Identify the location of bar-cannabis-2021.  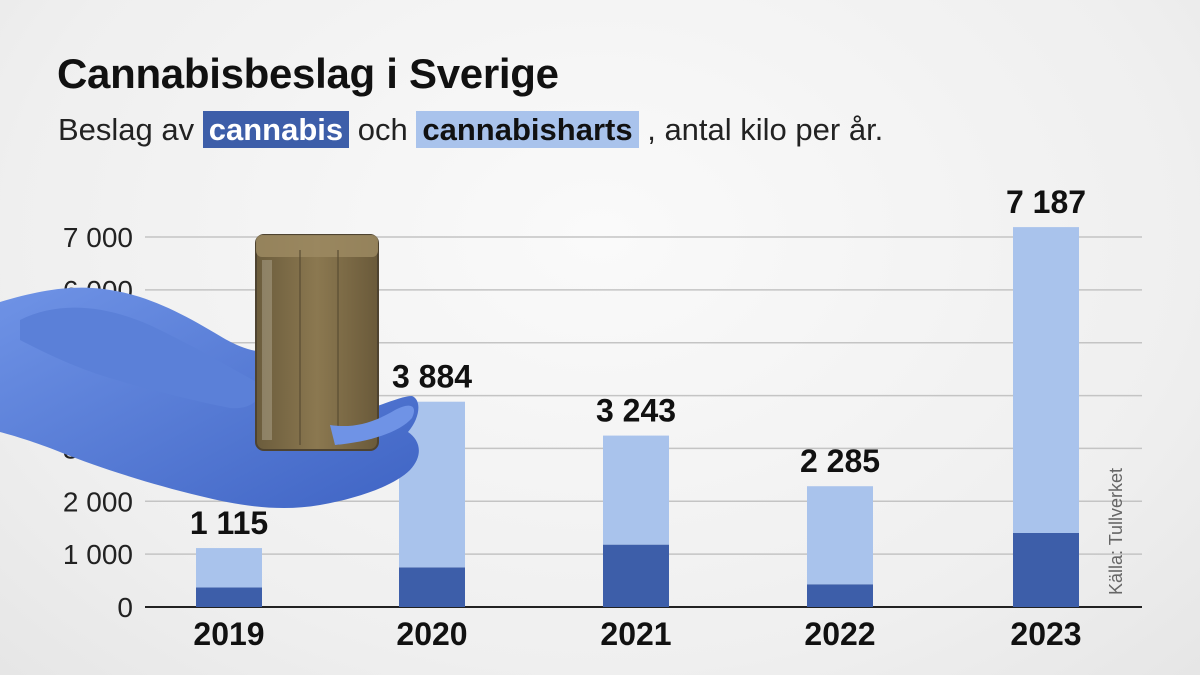
(636, 575).